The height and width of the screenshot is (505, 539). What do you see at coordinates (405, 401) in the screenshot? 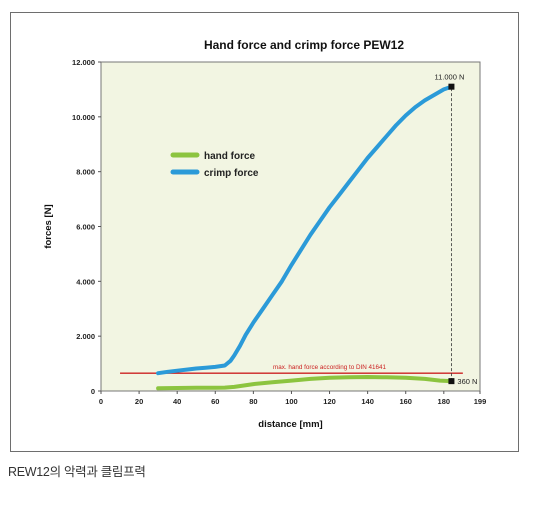
I see `x-tick-label: 160` at bounding box center [405, 401].